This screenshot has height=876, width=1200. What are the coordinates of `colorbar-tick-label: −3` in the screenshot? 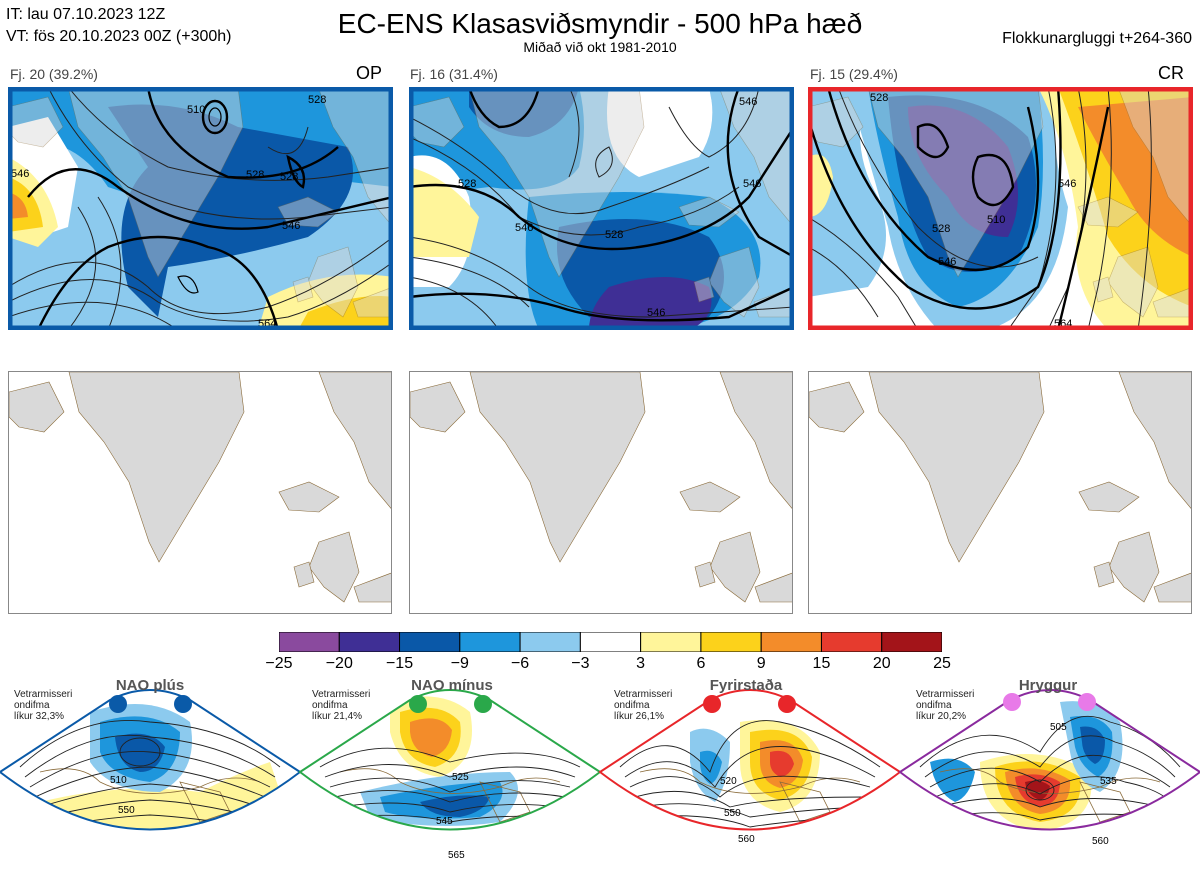 It's located at (580, 663).